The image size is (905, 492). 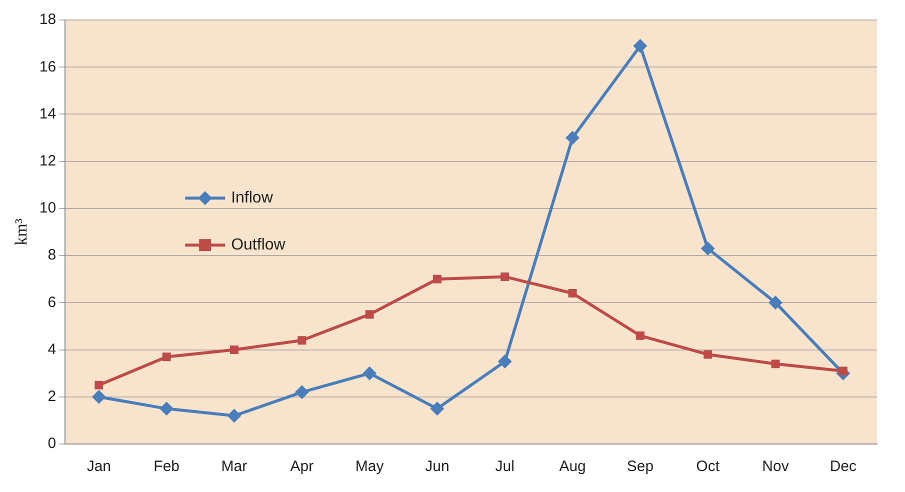 What do you see at coordinates (302, 467) in the screenshot?
I see `x-tick-label: Apr` at bounding box center [302, 467].